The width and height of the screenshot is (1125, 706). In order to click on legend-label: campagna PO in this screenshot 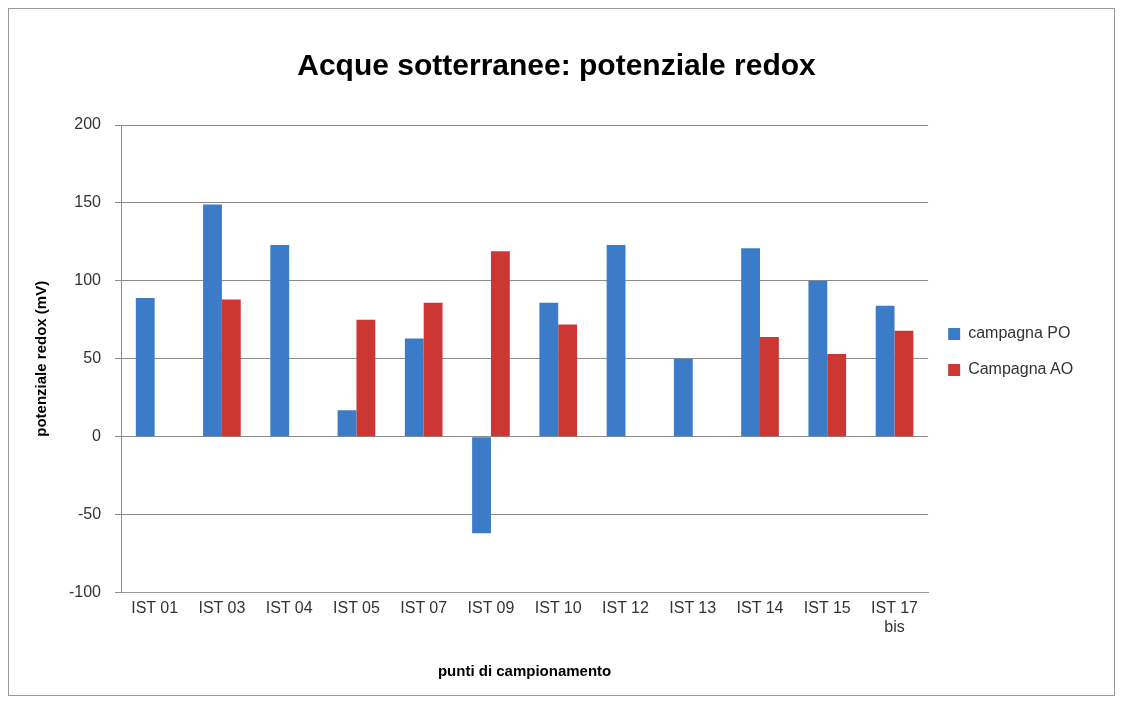, I will do `click(1019, 333)`.